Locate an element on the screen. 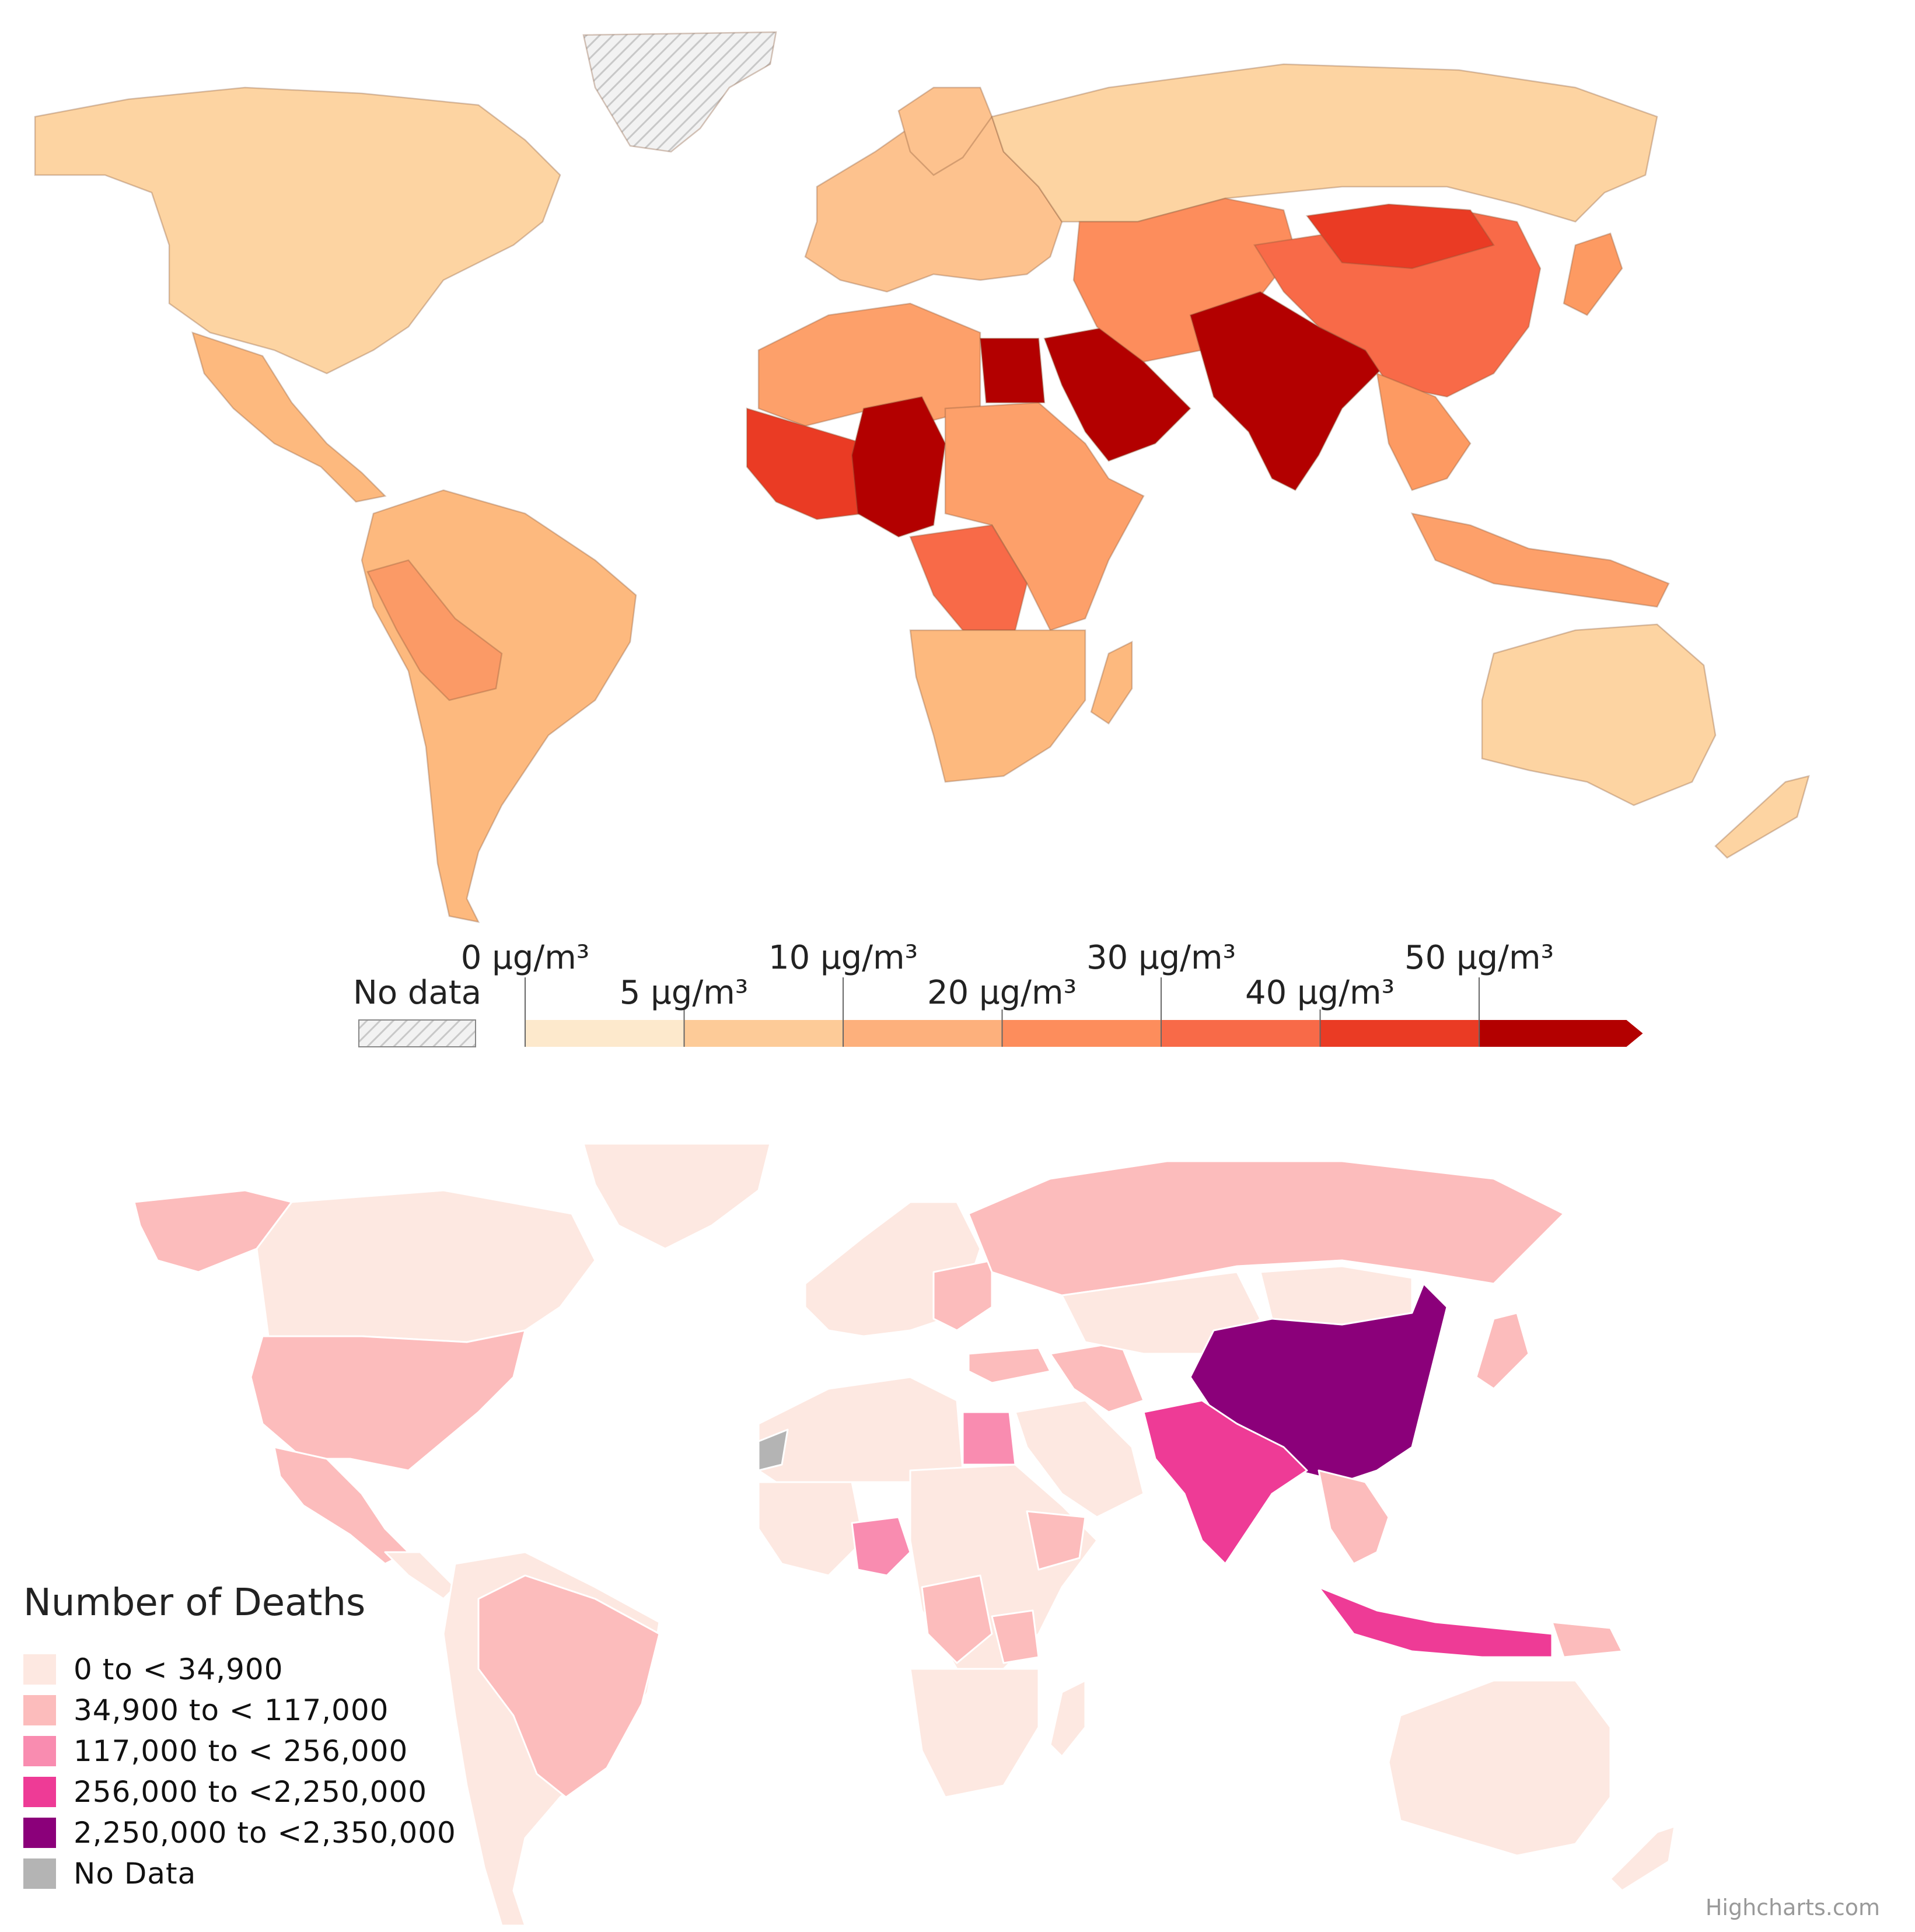  d-western-sahara is located at coordinates (773, 1450).